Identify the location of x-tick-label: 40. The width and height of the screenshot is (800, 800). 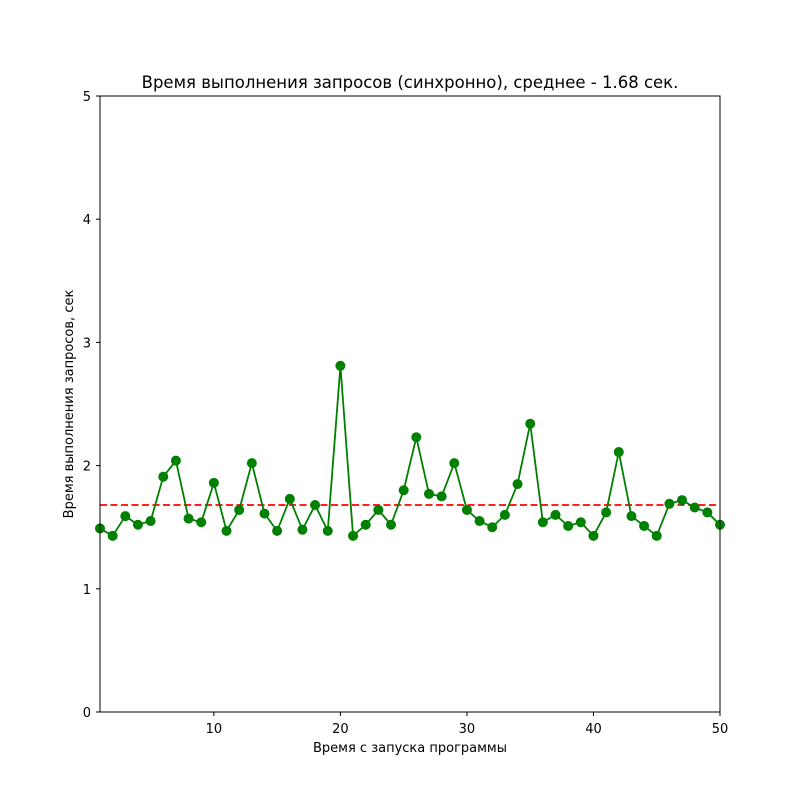
(593, 729).